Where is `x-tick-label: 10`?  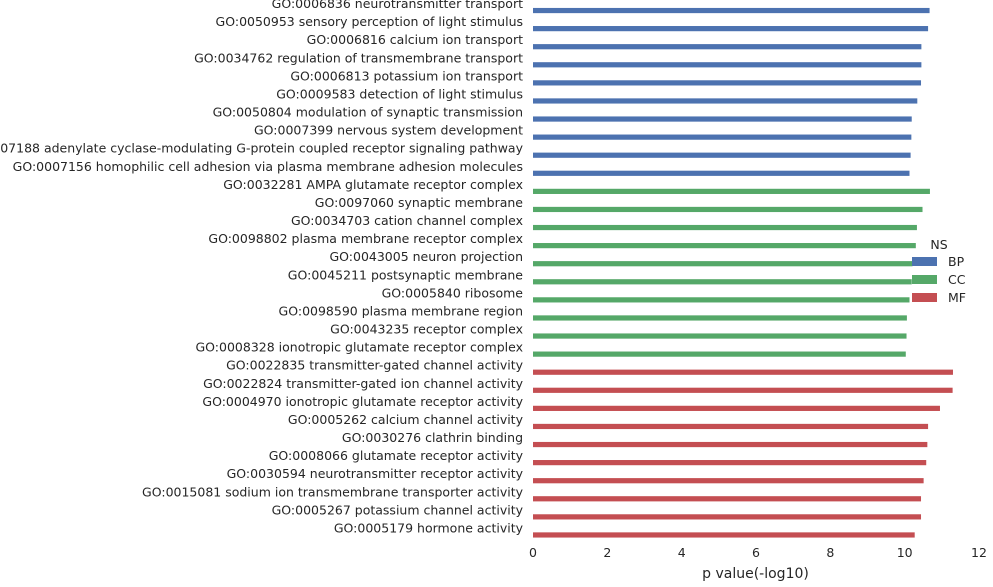 x-tick-label: 10 is located at coordinates (905, 552).